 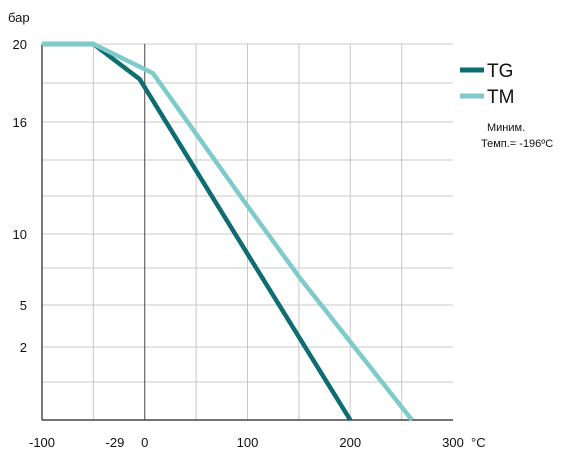 I want to click on y-axis-unit: бар, so click(x=19, y=17).